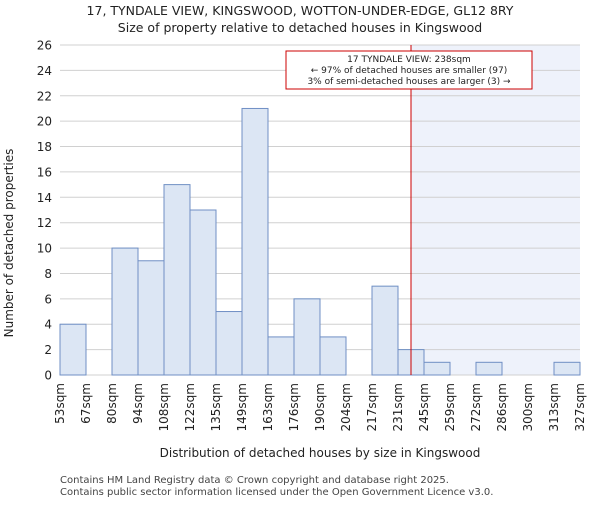  Describe the element at coordinates (44, 96) in the screenshot. I see `y-tick-label: 22` at that location.